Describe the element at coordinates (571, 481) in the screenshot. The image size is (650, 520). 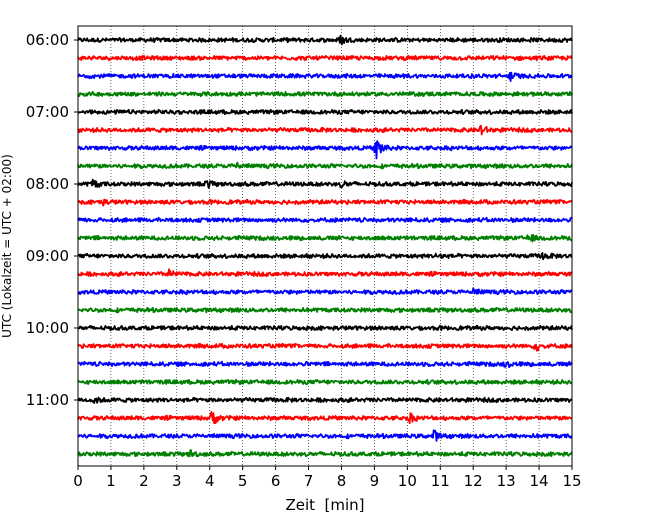
I see `x-tick-label: 15` at that location.